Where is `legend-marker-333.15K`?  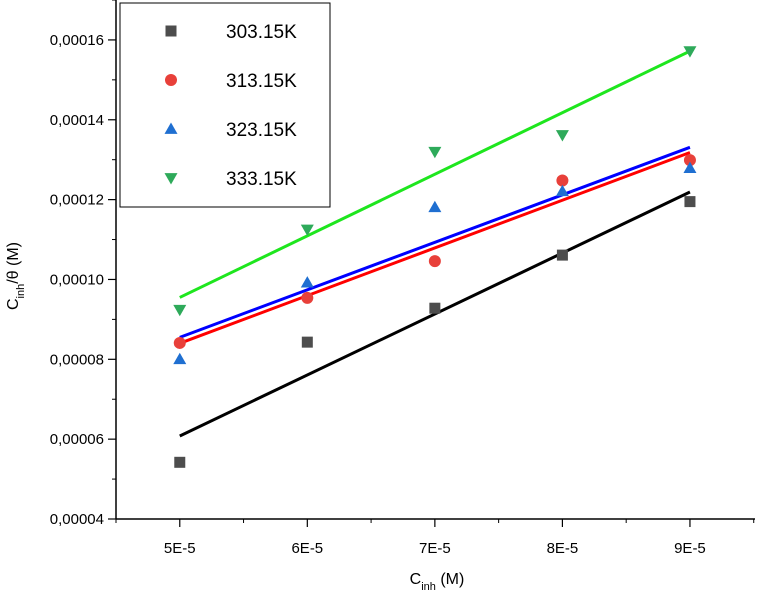
legend-marker-333.15K is located at coordinates (171, 179).